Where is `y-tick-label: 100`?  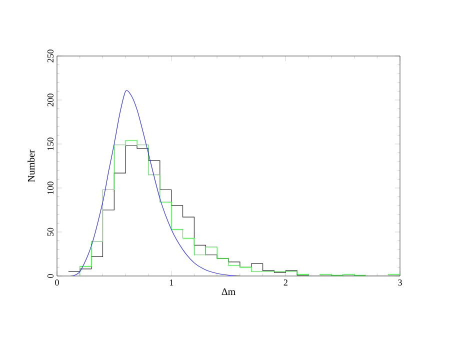
y-tick-label: 100 is located at coordinates (50, 188).